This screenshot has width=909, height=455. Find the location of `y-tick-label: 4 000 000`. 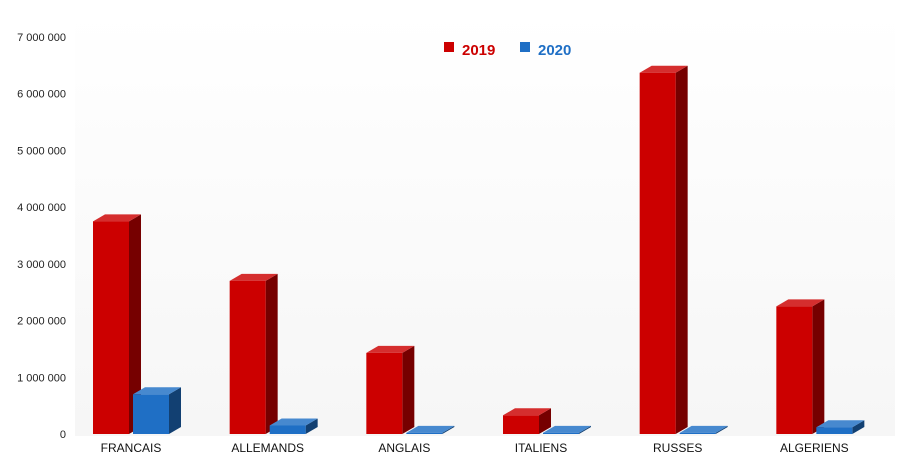

y-tick-label: 4 000 000 is located at coordinates (41, 208).